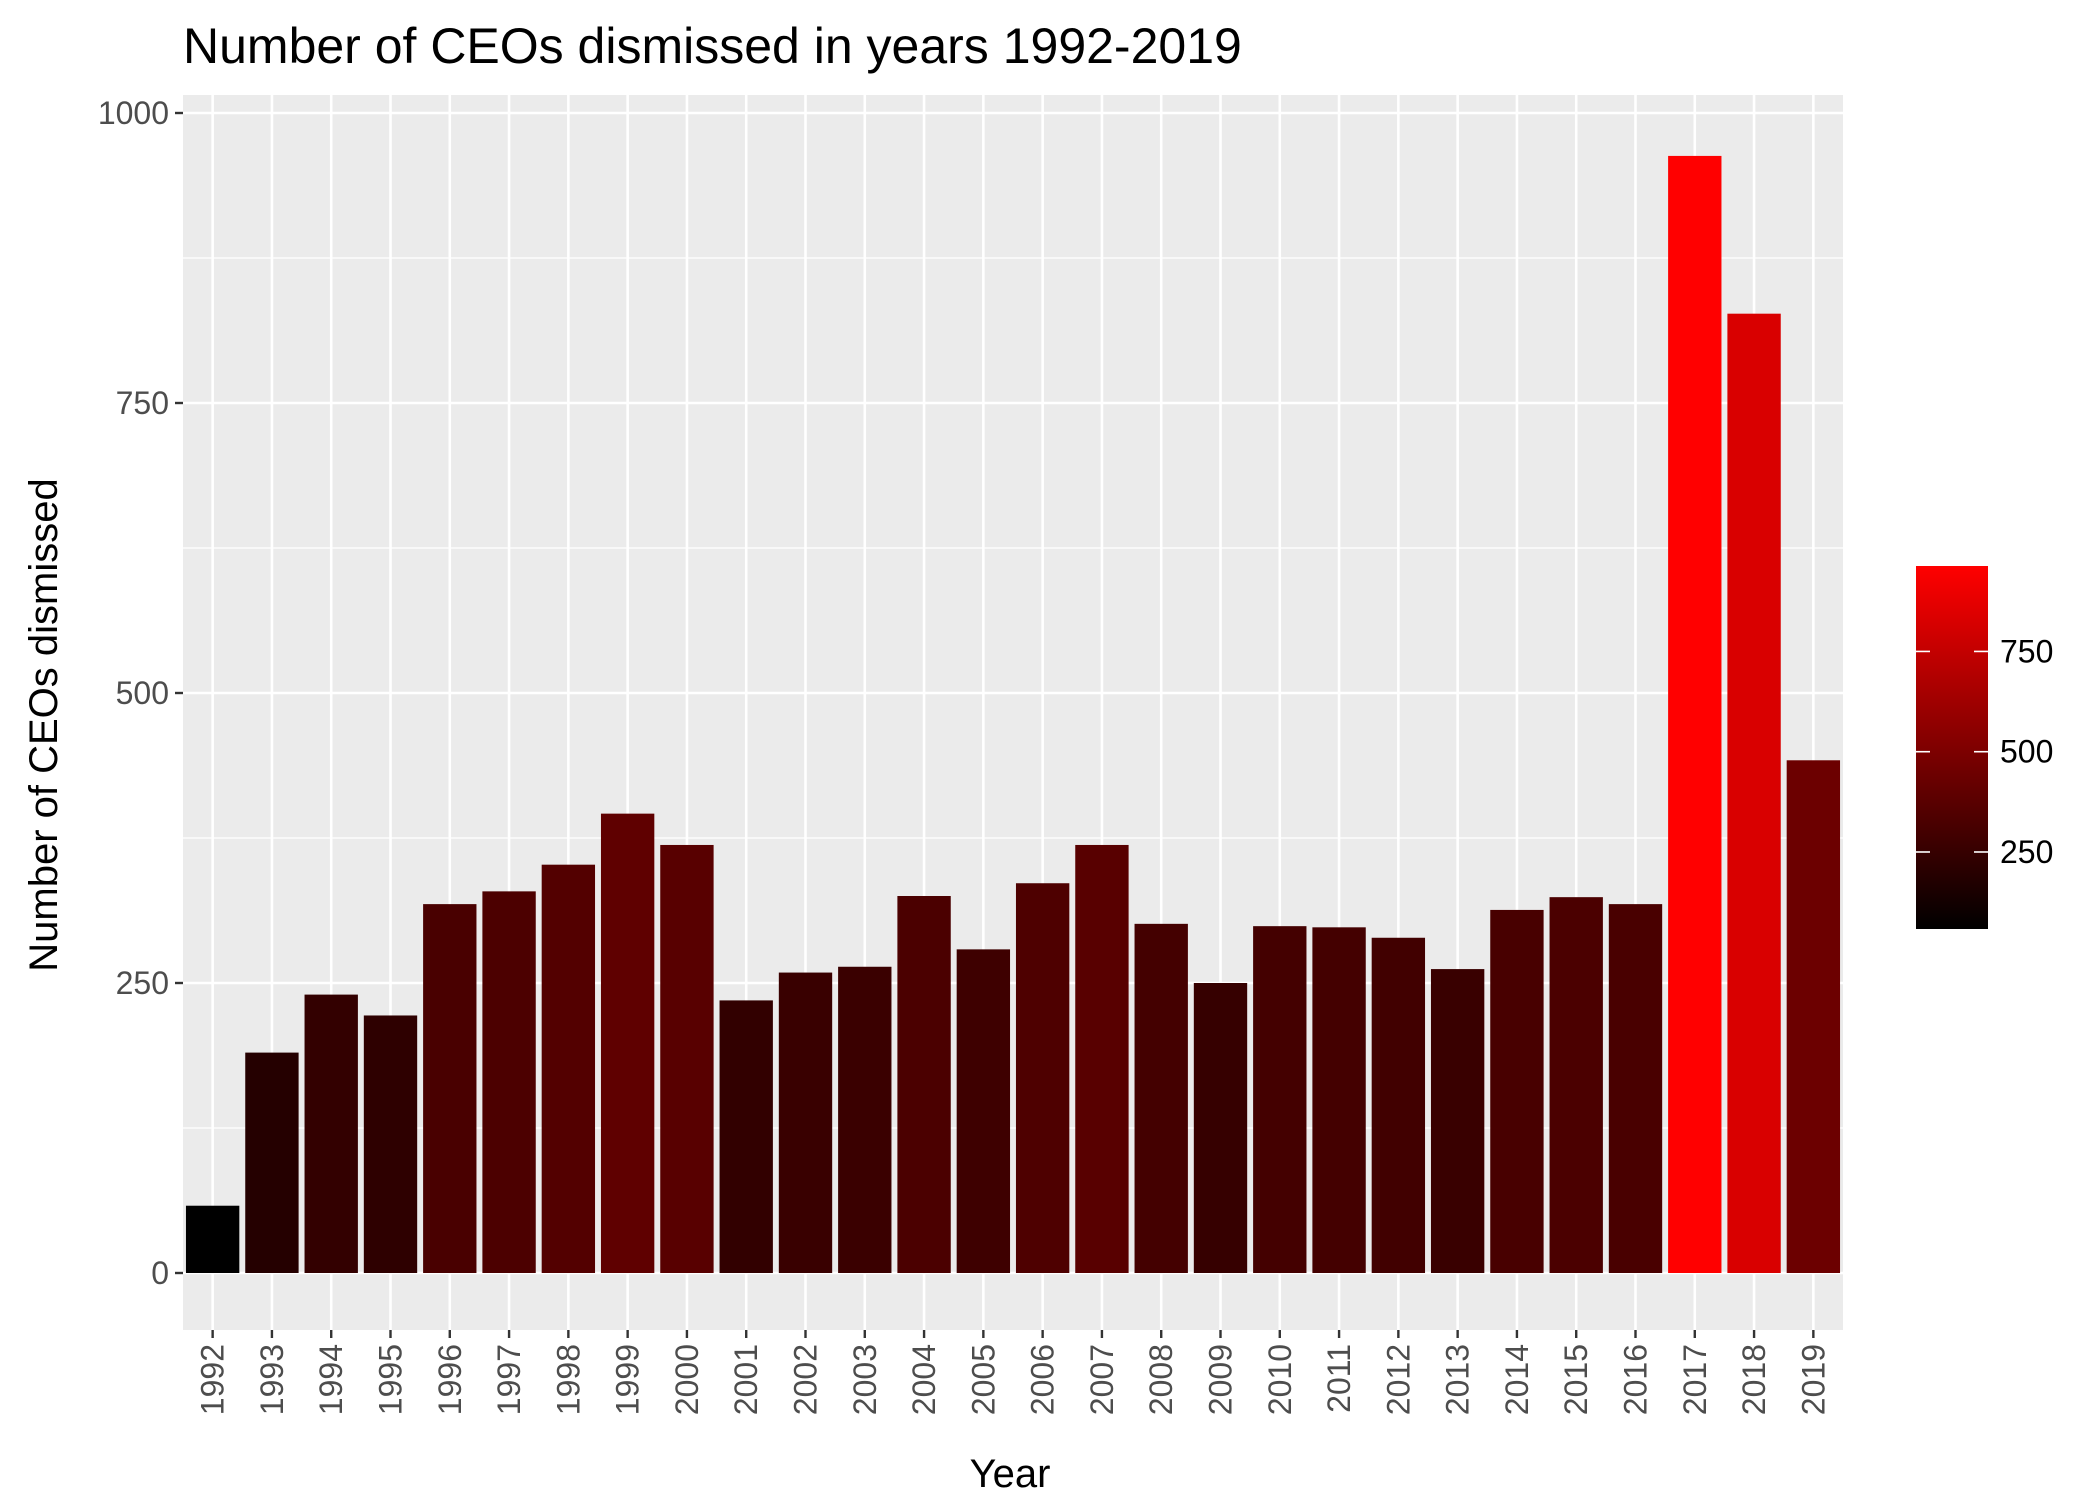 The height and width of the screenshot is (1505, 2100). Describe the element at coordinates (805, 1122) in the screenshot. I see `bar-2002` at that location.